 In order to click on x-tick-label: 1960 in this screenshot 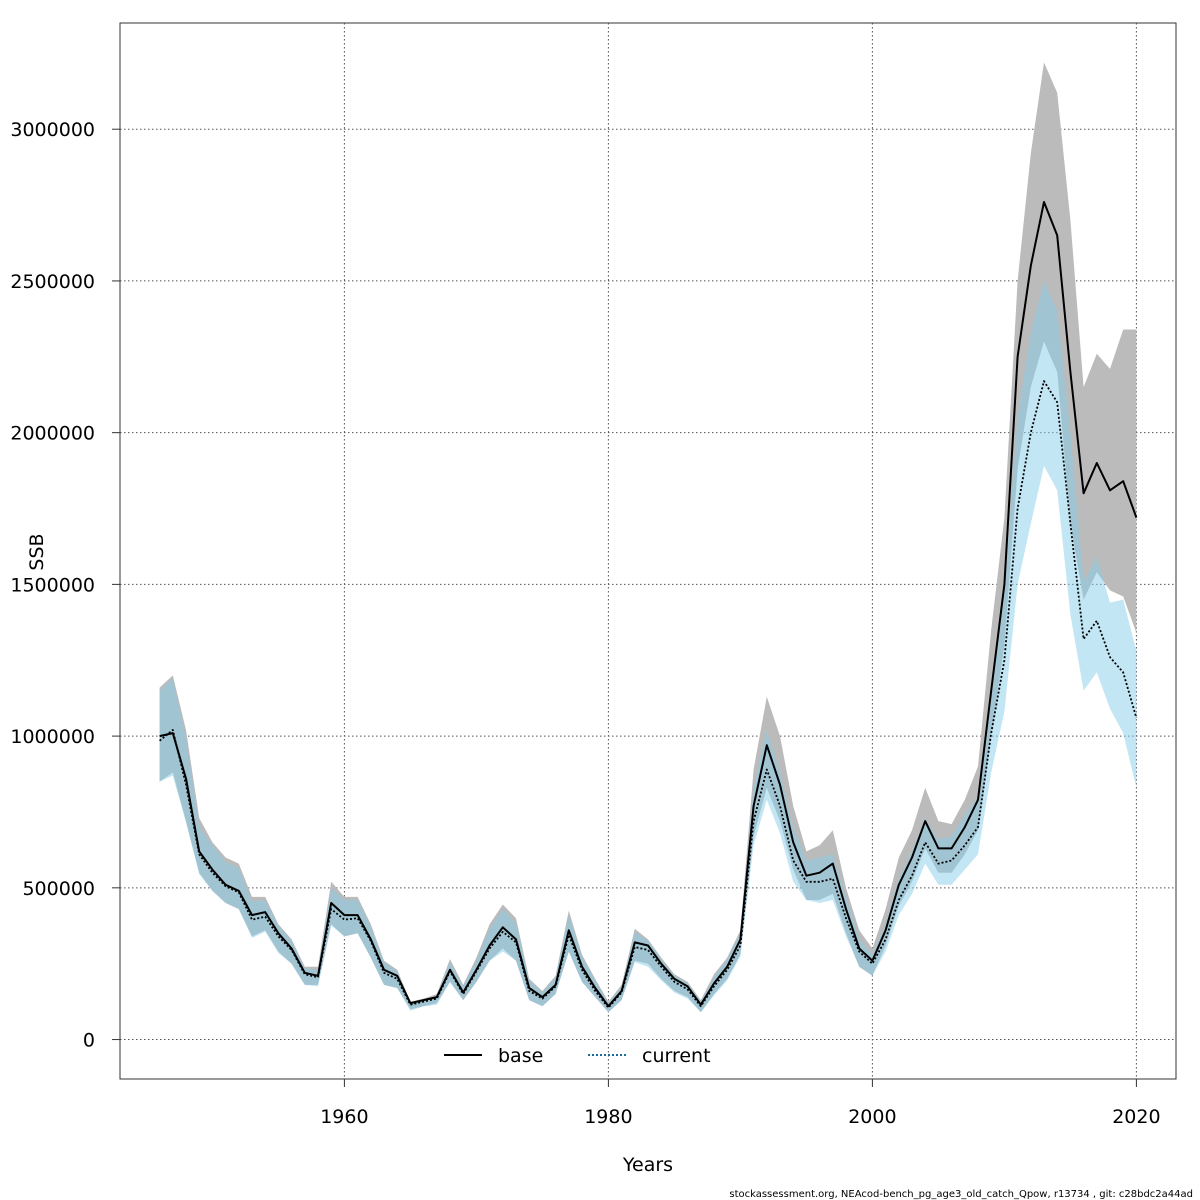, I will do `click(344, 1117)`.